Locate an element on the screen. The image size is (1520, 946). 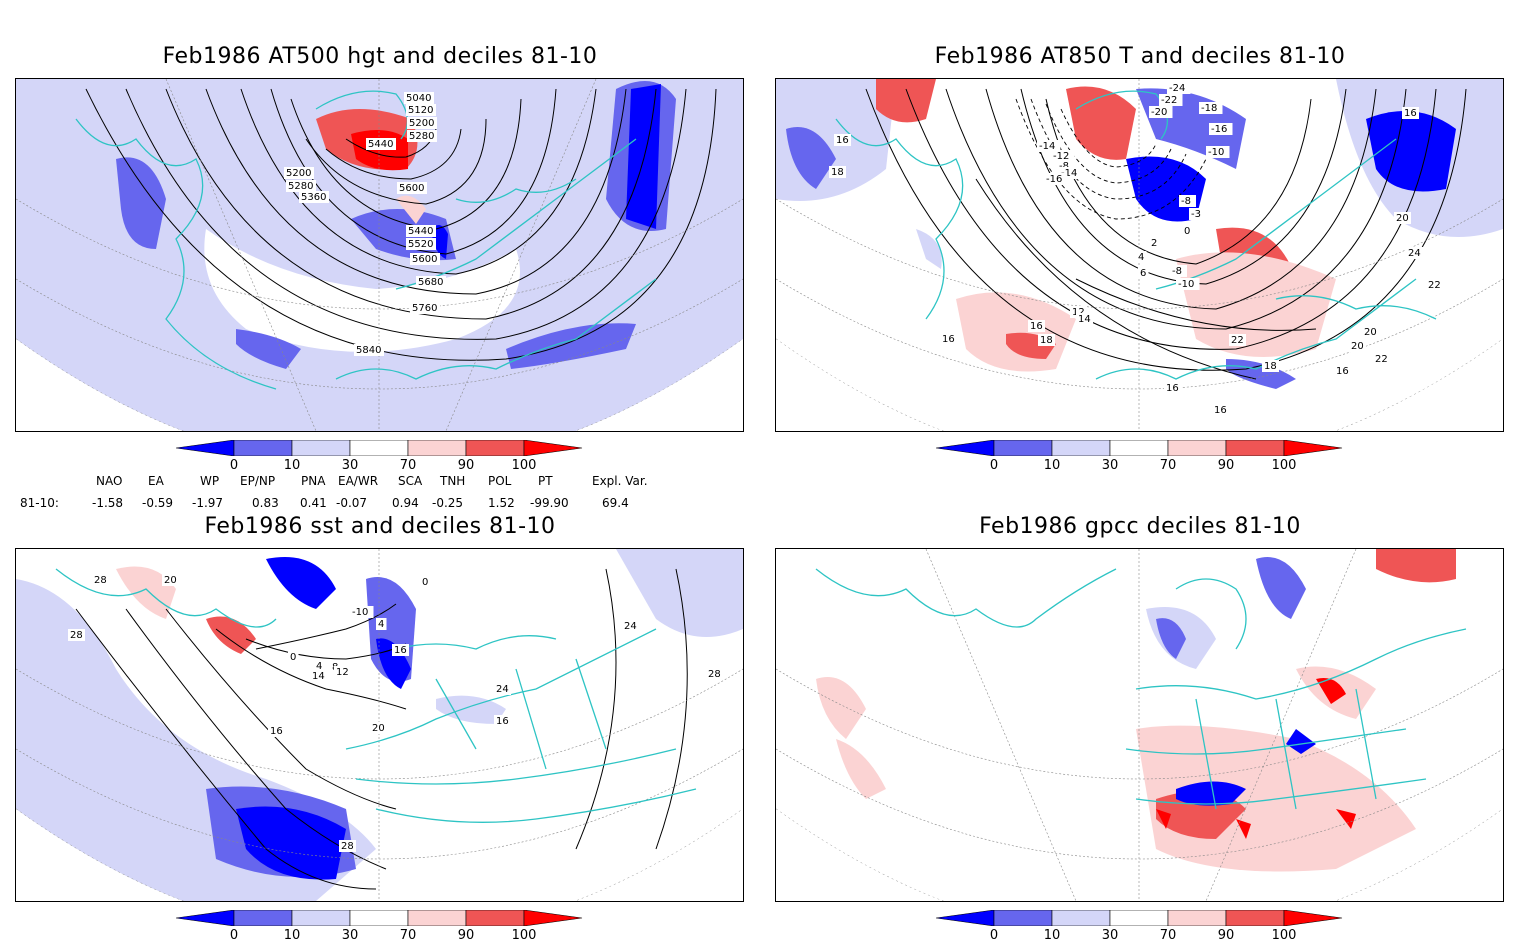
contour-label: 5600 is located at coordinates (424, 259).